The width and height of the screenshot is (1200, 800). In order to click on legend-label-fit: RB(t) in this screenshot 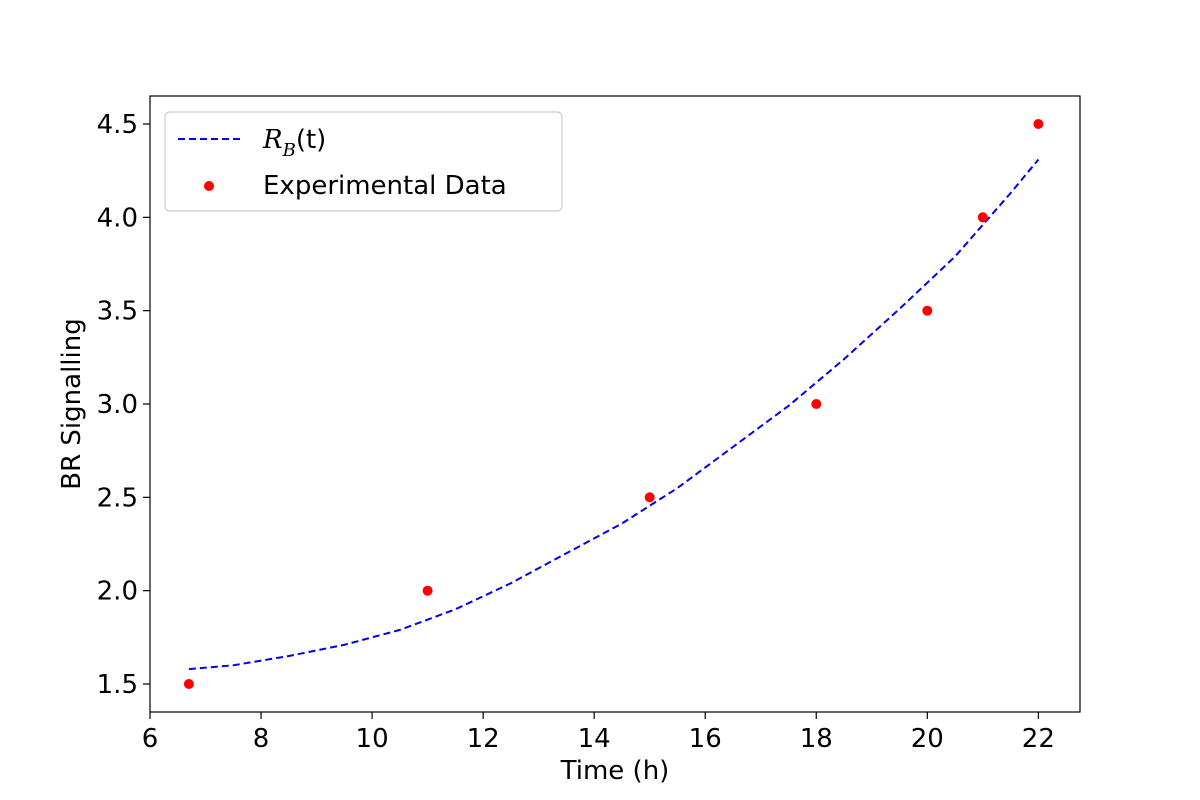, I will do `click(294, 143)`.